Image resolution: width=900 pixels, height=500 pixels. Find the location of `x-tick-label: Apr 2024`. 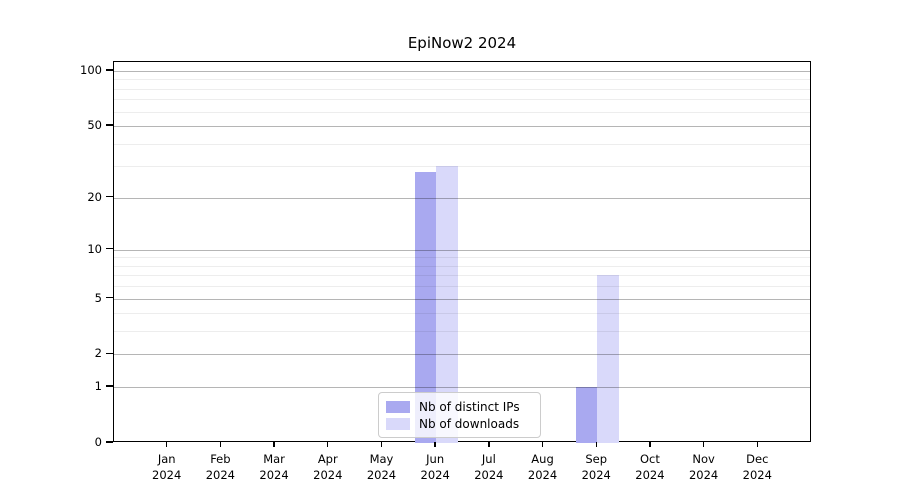

x-tick-label: Apr 2024 is located at coordinates (327, 467).